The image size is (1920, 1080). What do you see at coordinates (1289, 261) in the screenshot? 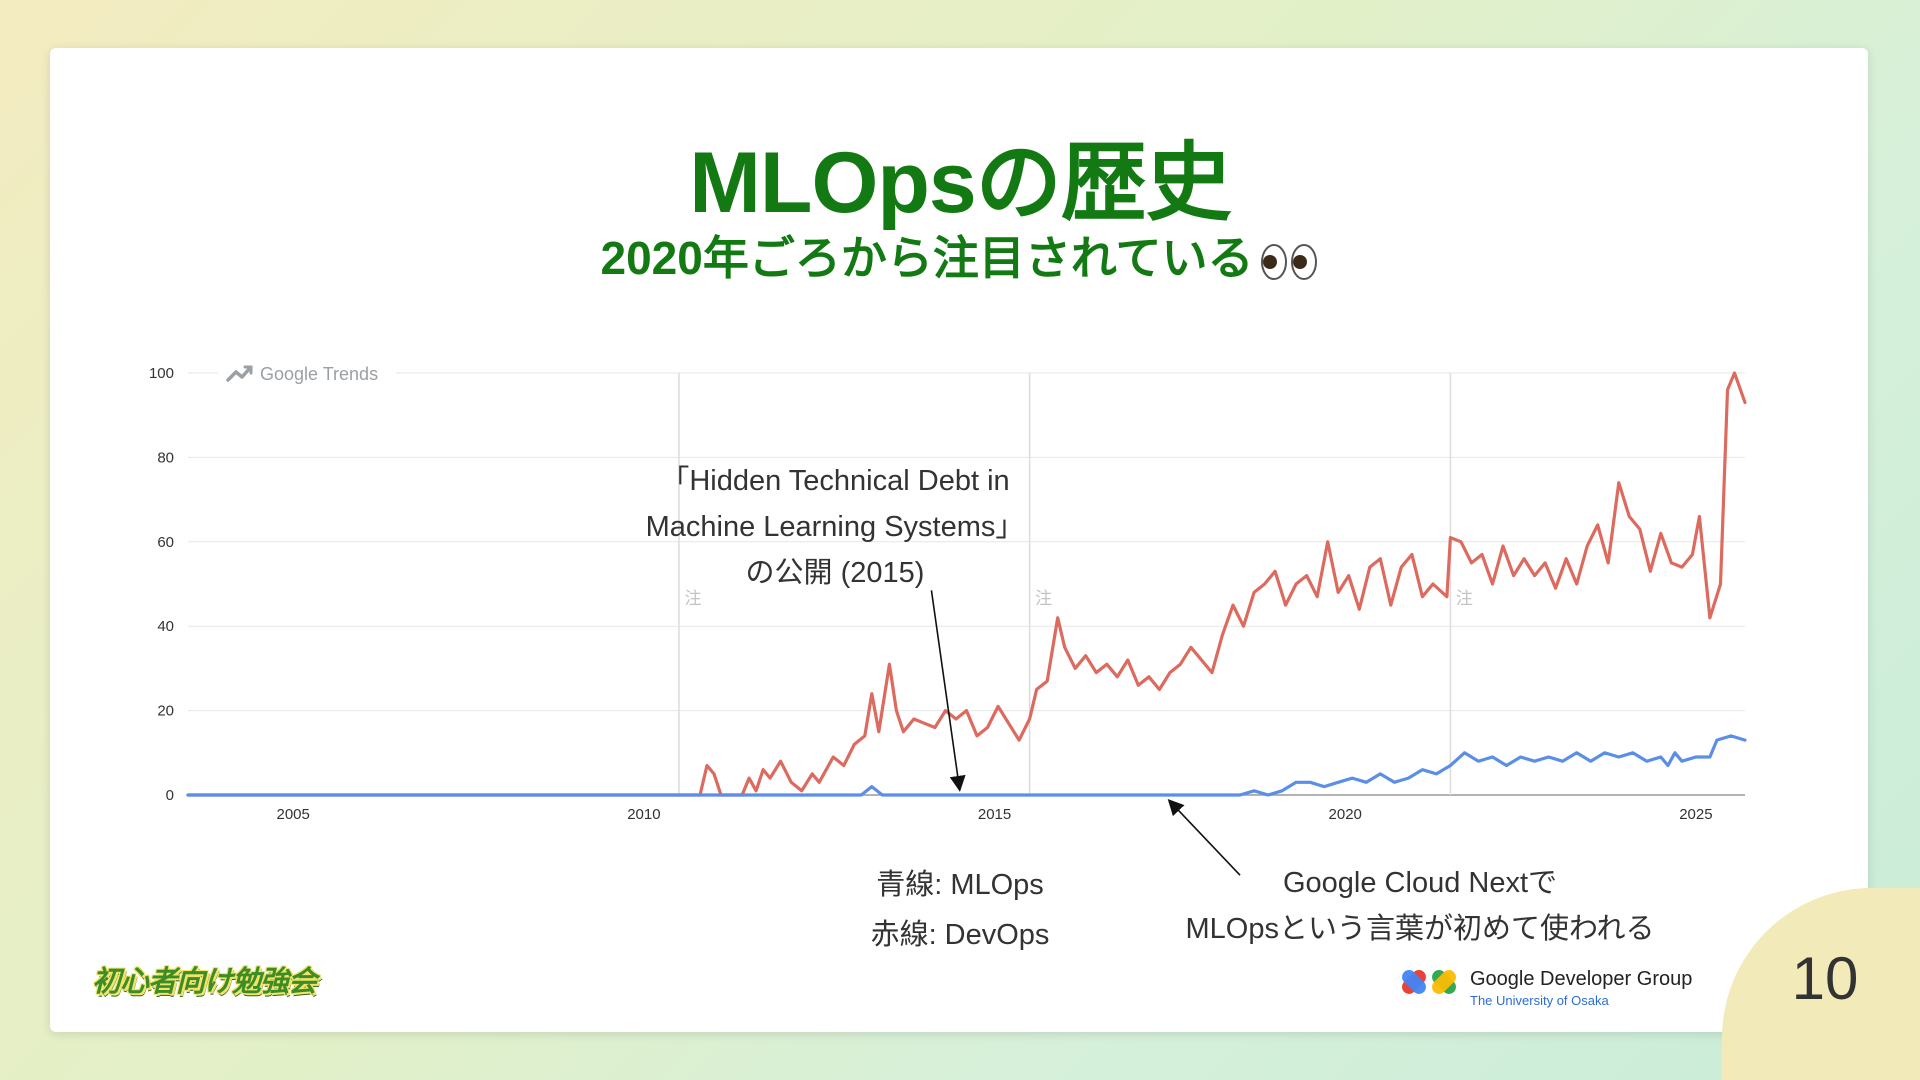
I see `eyes-icon` at bounding box center [1289, 261].